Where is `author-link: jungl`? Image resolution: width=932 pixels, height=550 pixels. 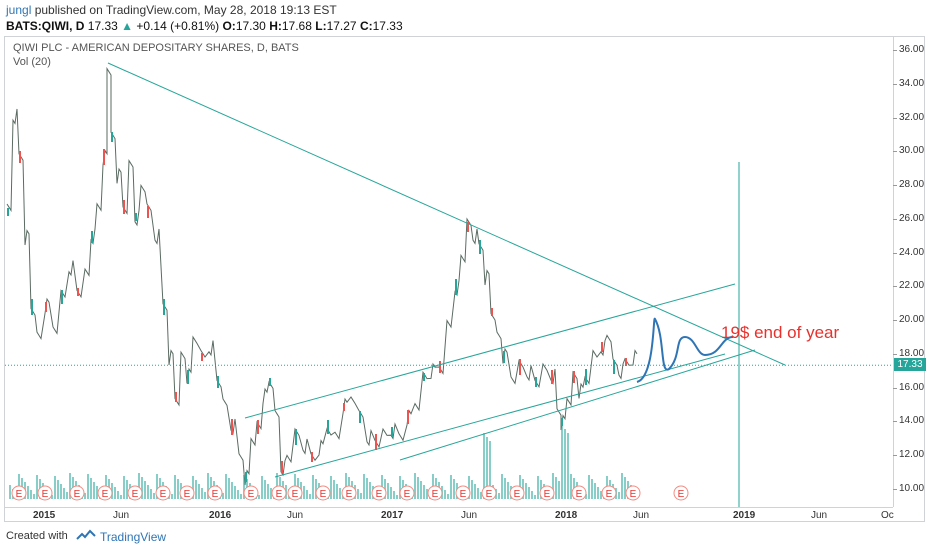
author-link: jungl is located at coordinates (19, 10).